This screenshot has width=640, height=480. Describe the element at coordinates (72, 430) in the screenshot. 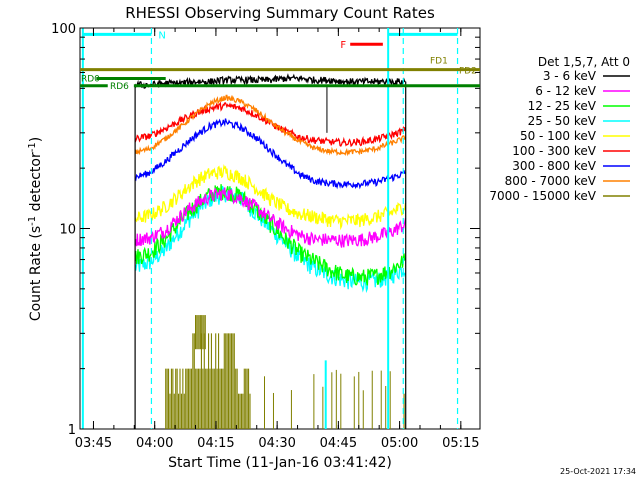

I see `y-tick-label-0: 1` at that location.